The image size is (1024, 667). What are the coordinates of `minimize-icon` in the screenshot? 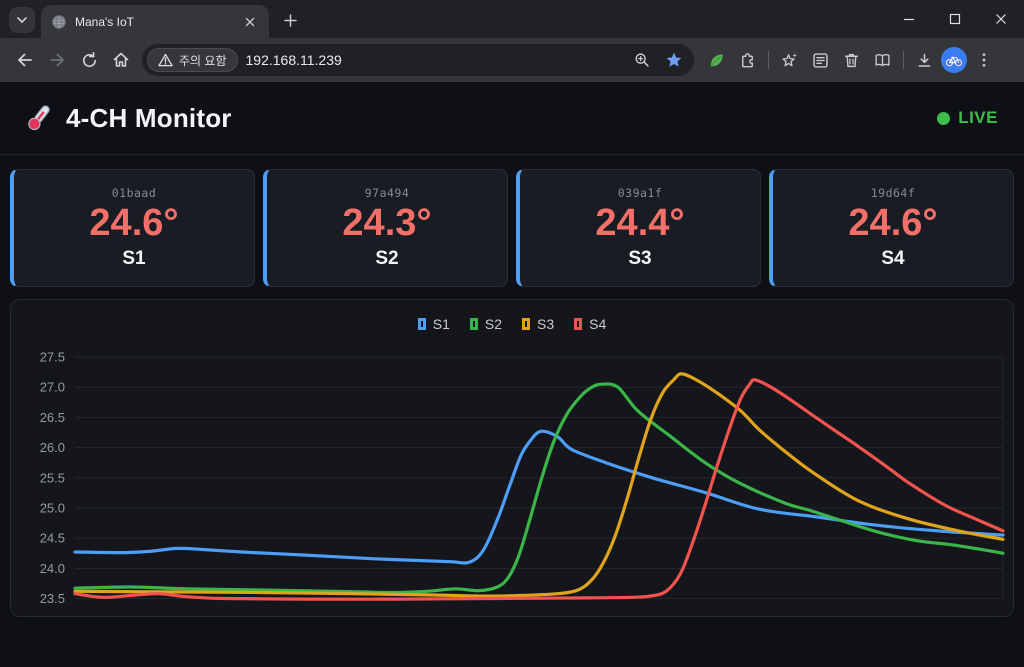 It's located at (909, 19).